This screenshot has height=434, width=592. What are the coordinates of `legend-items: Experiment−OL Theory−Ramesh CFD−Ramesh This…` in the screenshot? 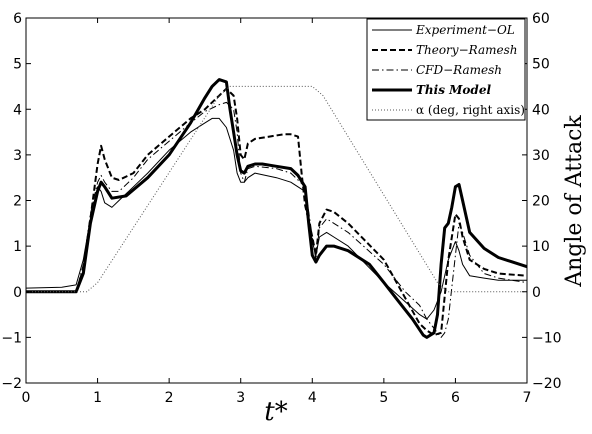 It's located at (448, 70).